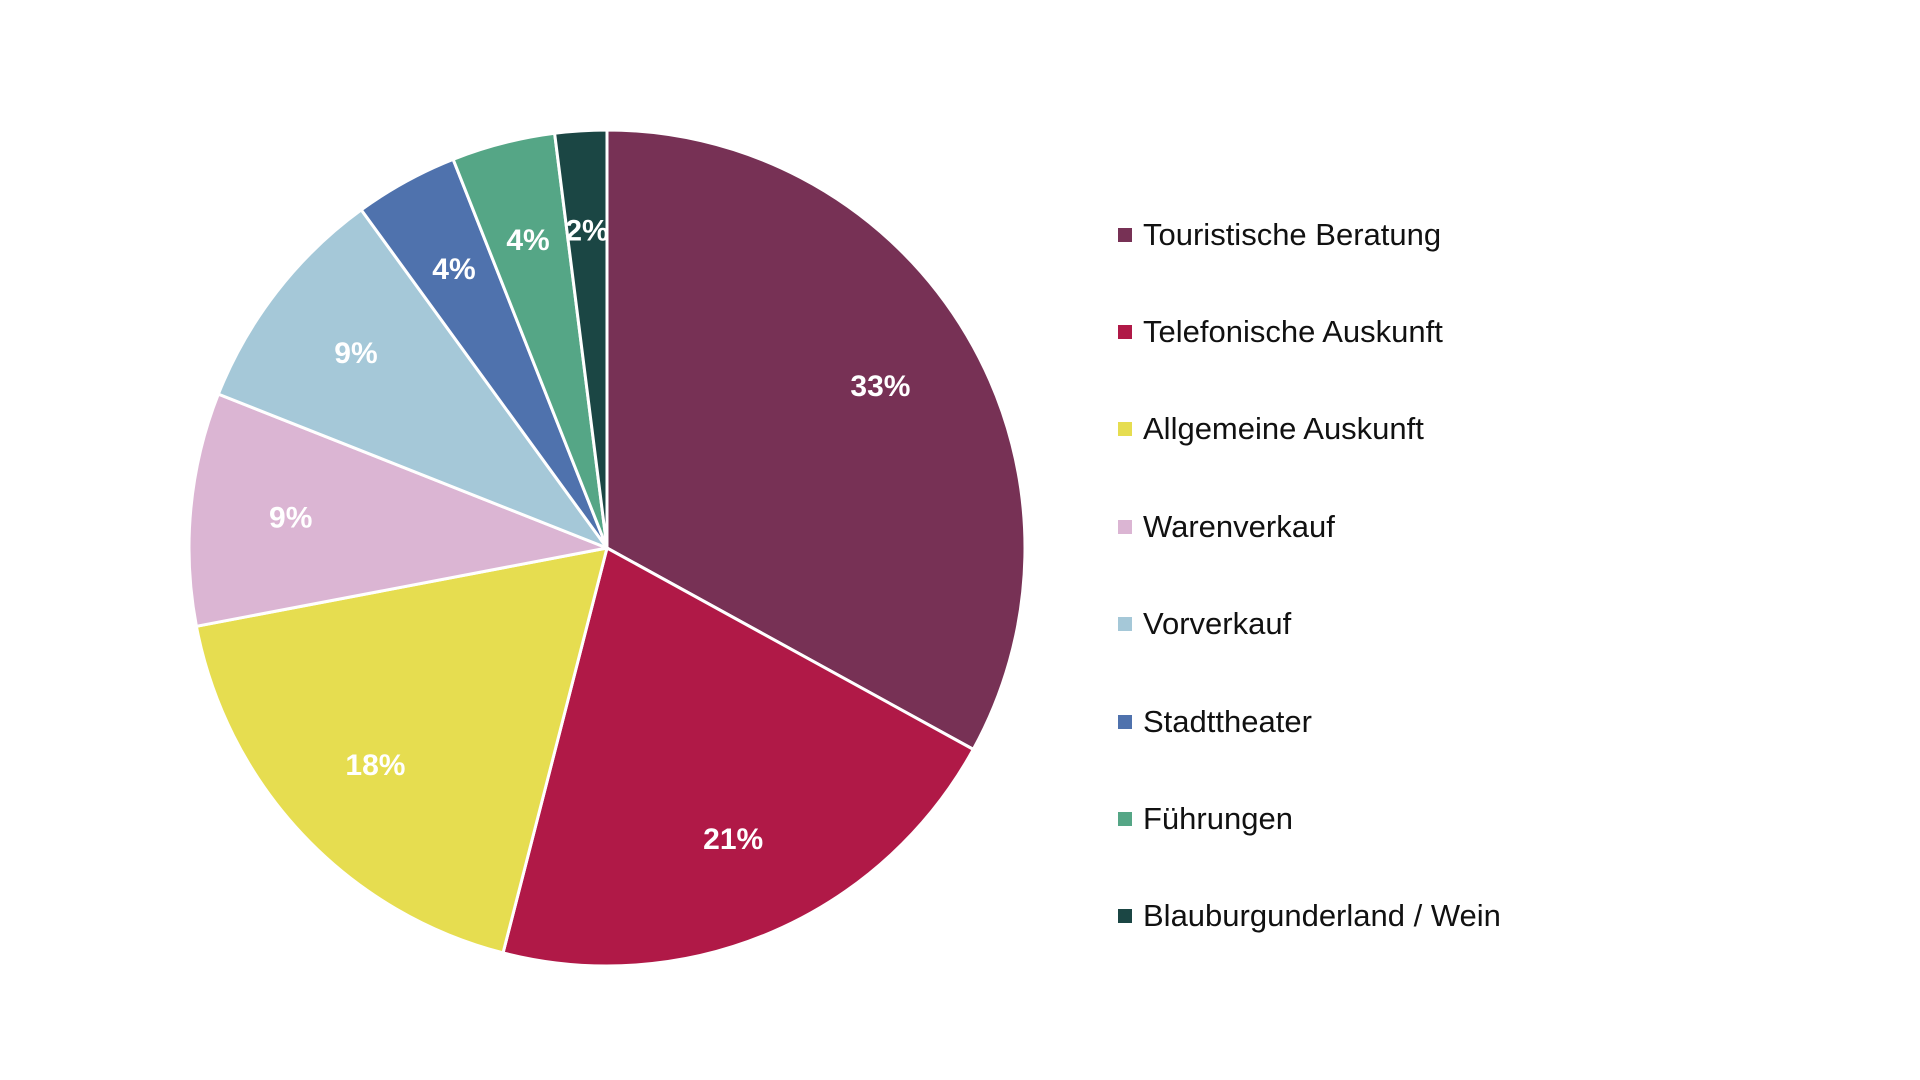  Describe the element at coordinates (412, 379) in the screenshot. I see `pie-slice-vorverkauf` at that location.